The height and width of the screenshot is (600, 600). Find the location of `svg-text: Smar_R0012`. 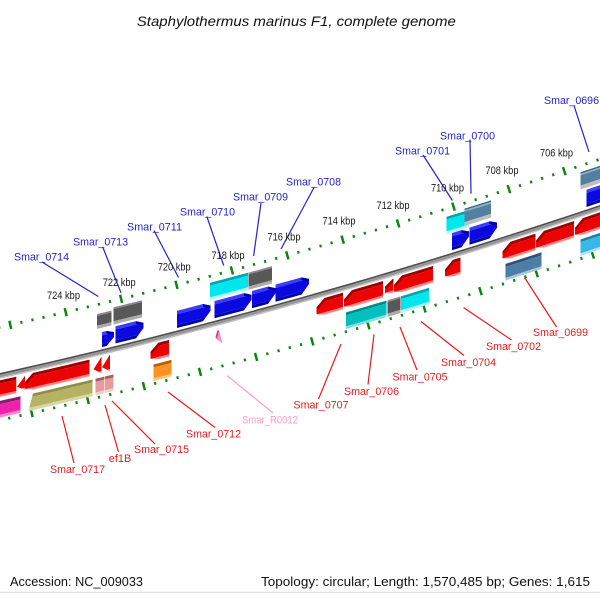

svg-text: Smar_R0012 is located at coordinates (270, 421).